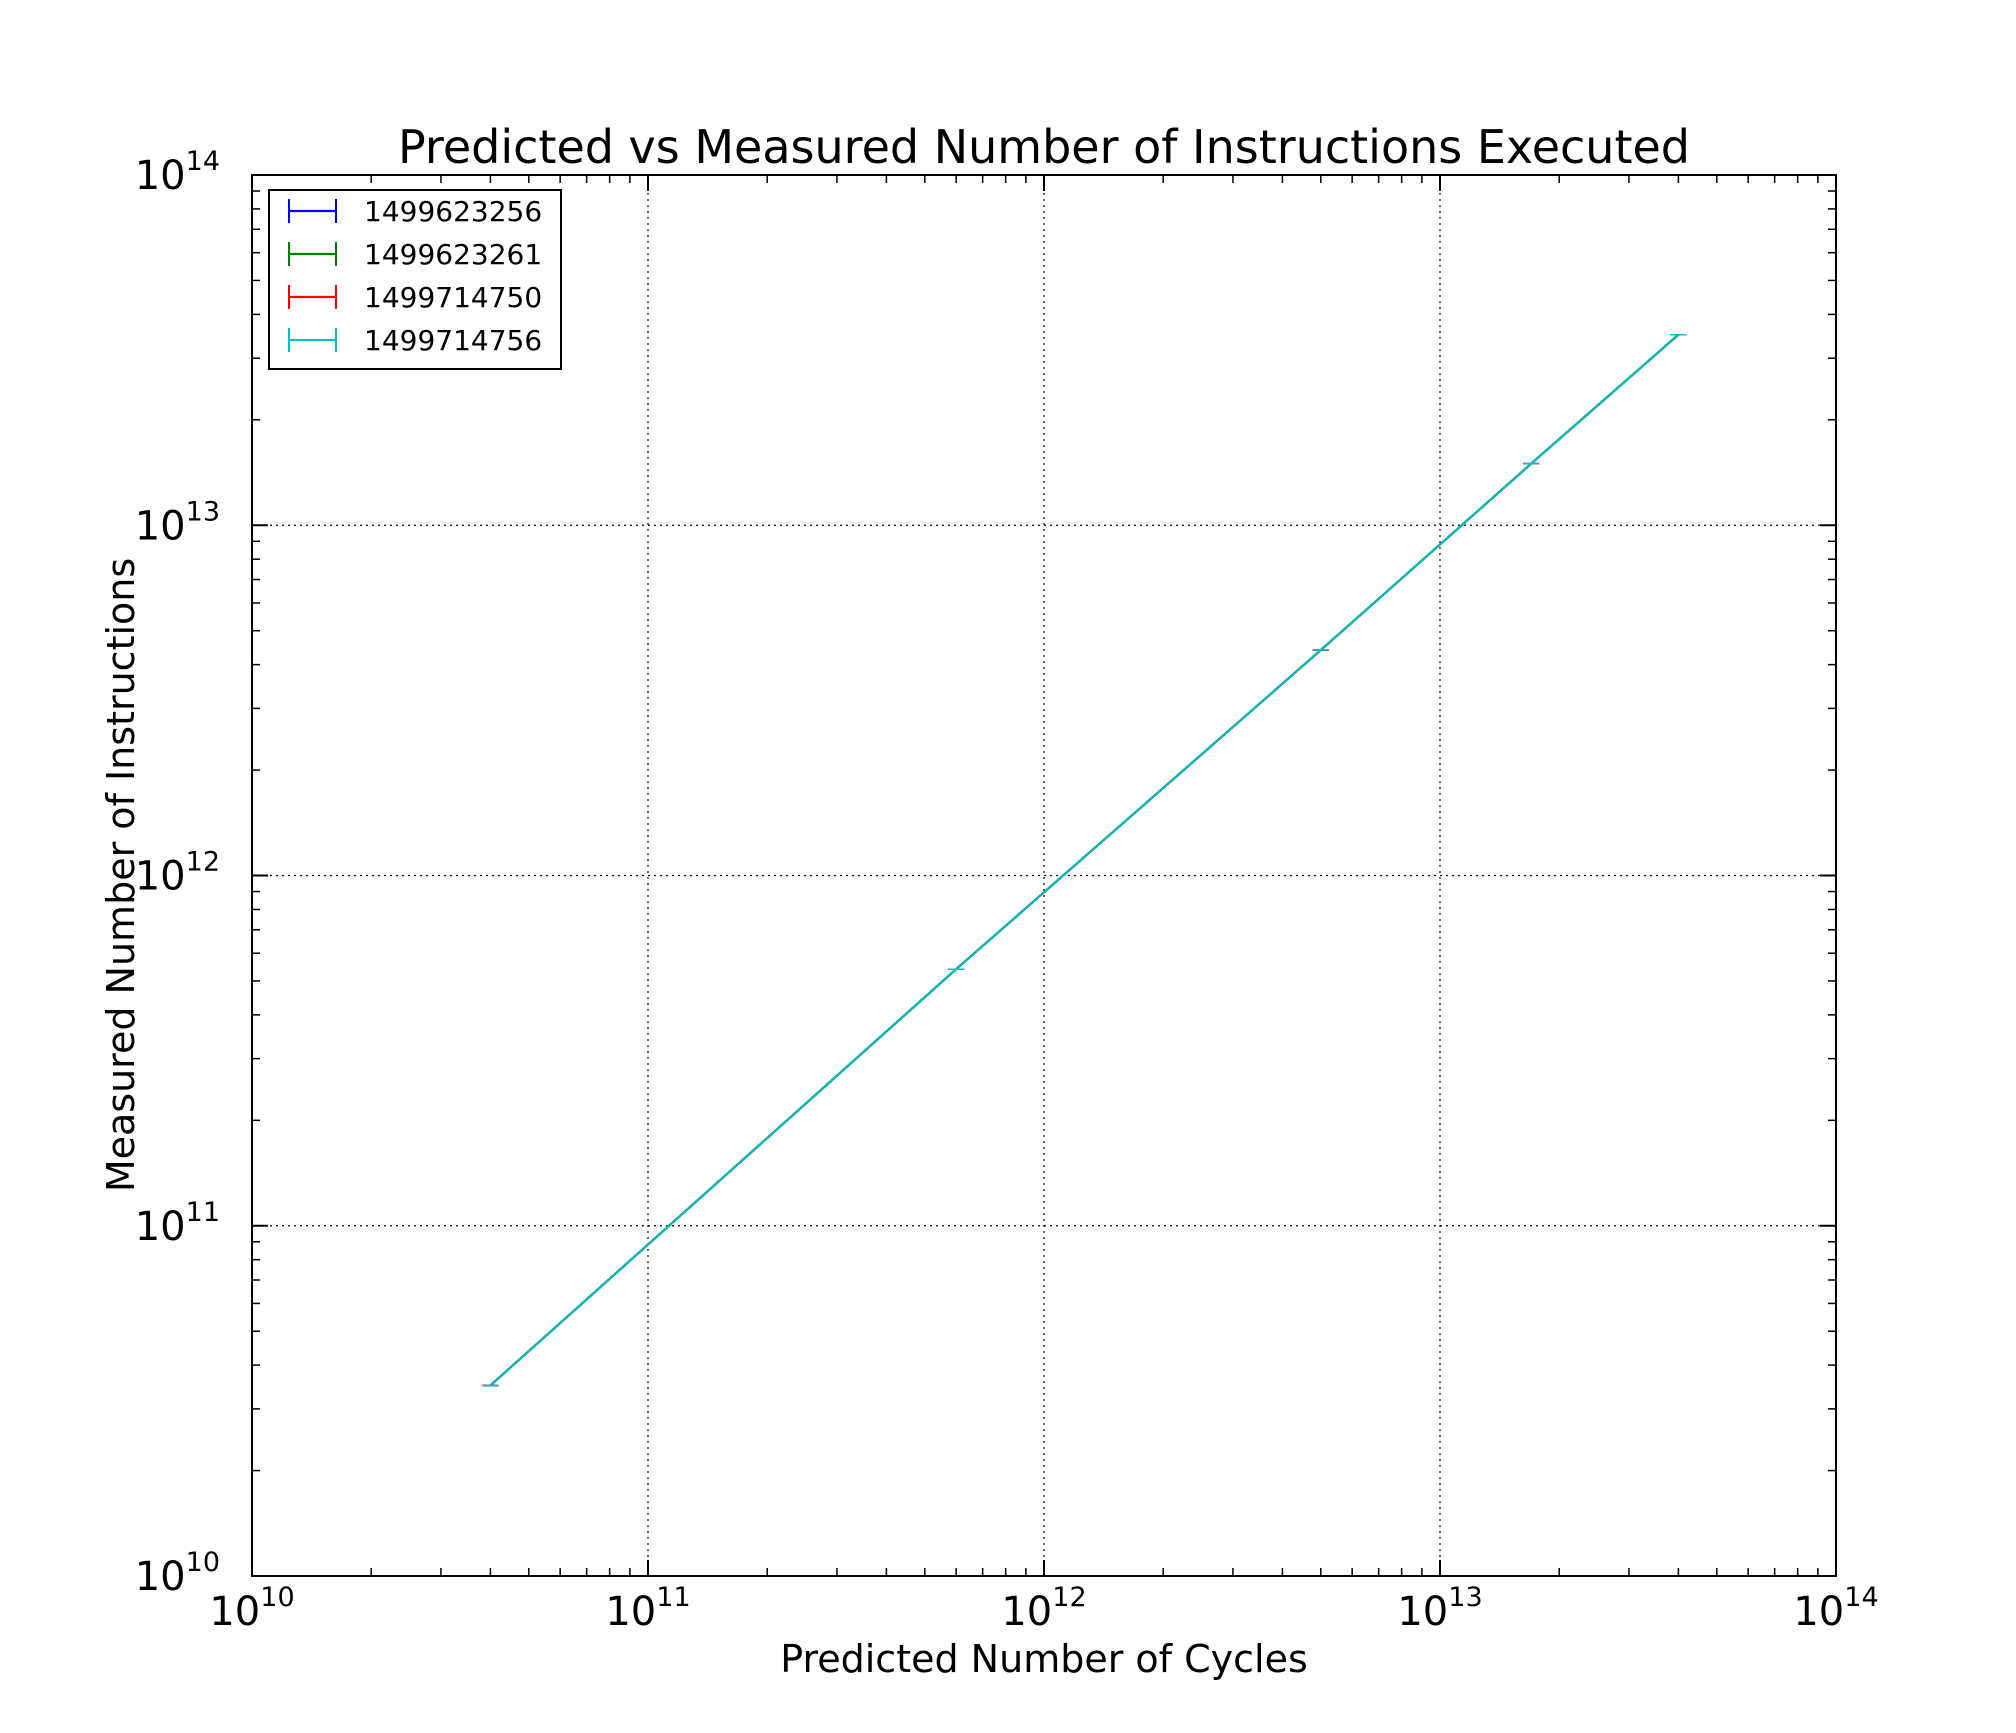 The height and width of the screenshot is (1733, 2016). I want to click on x-axis-label: Predicted Number of Cycles, so click(1044, 1659).